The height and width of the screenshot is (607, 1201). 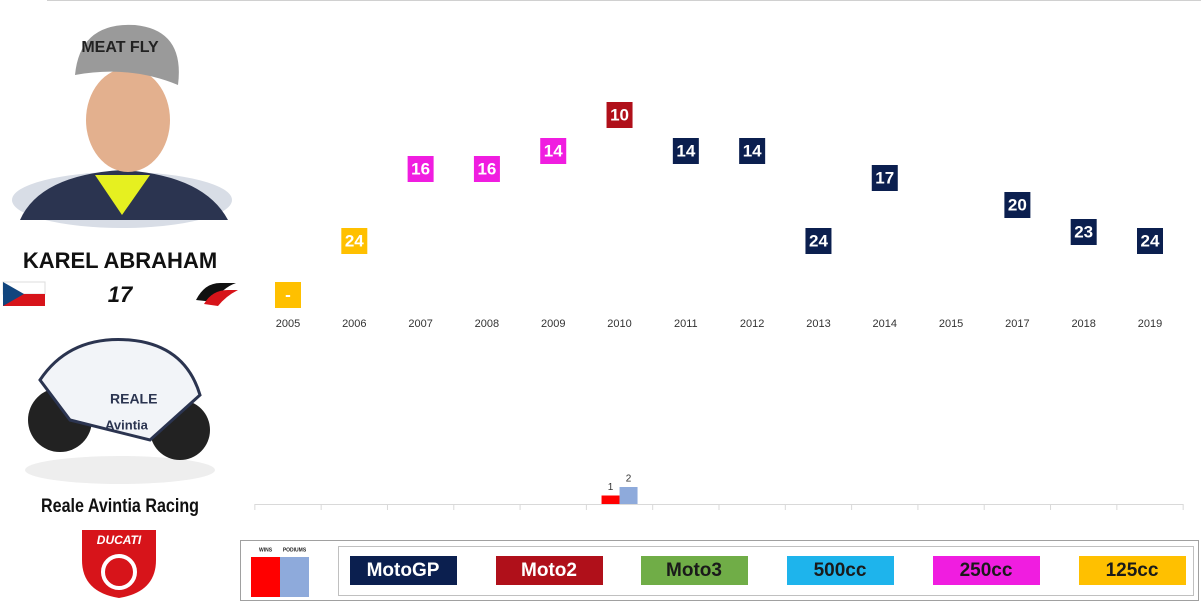 I want to click on x-tick-label: 2017, so click(x=1017, y=324).